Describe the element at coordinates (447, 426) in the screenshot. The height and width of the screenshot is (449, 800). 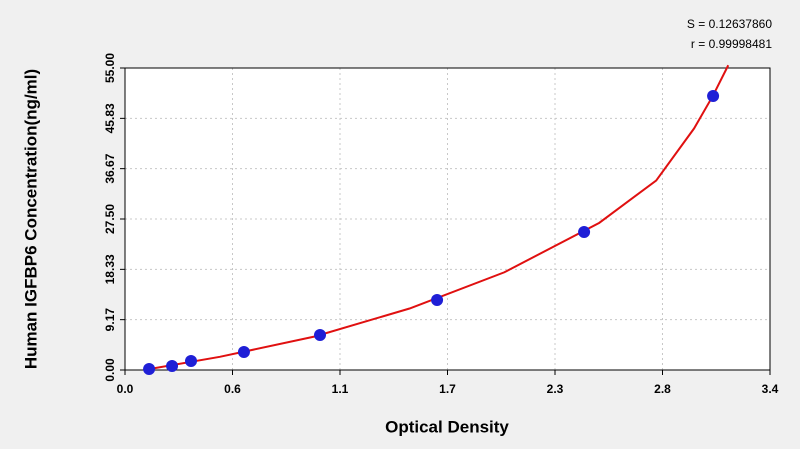
I see `x-axis-label: Optical Density` at that location.